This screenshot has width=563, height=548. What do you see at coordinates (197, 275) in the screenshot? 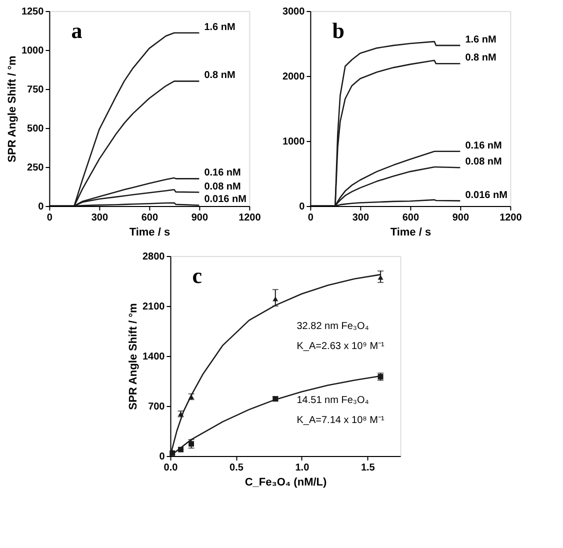
I see `annotation: c` at bounding box center [197, 275].